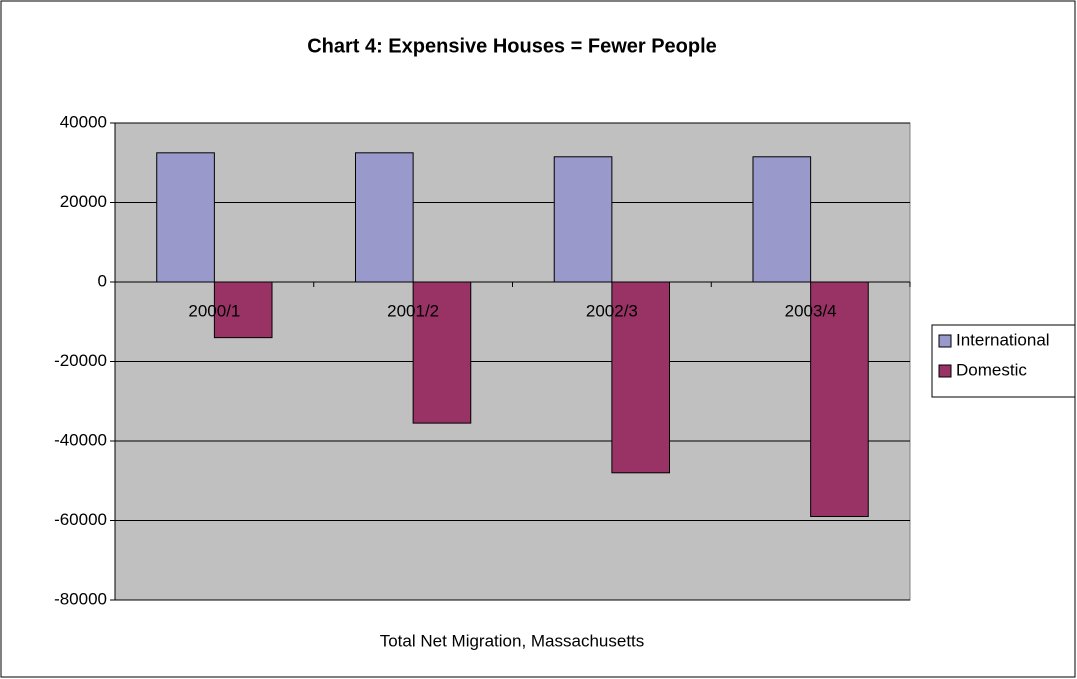  I want to click on x-tick-label: 2000/1, so click(214, 310).